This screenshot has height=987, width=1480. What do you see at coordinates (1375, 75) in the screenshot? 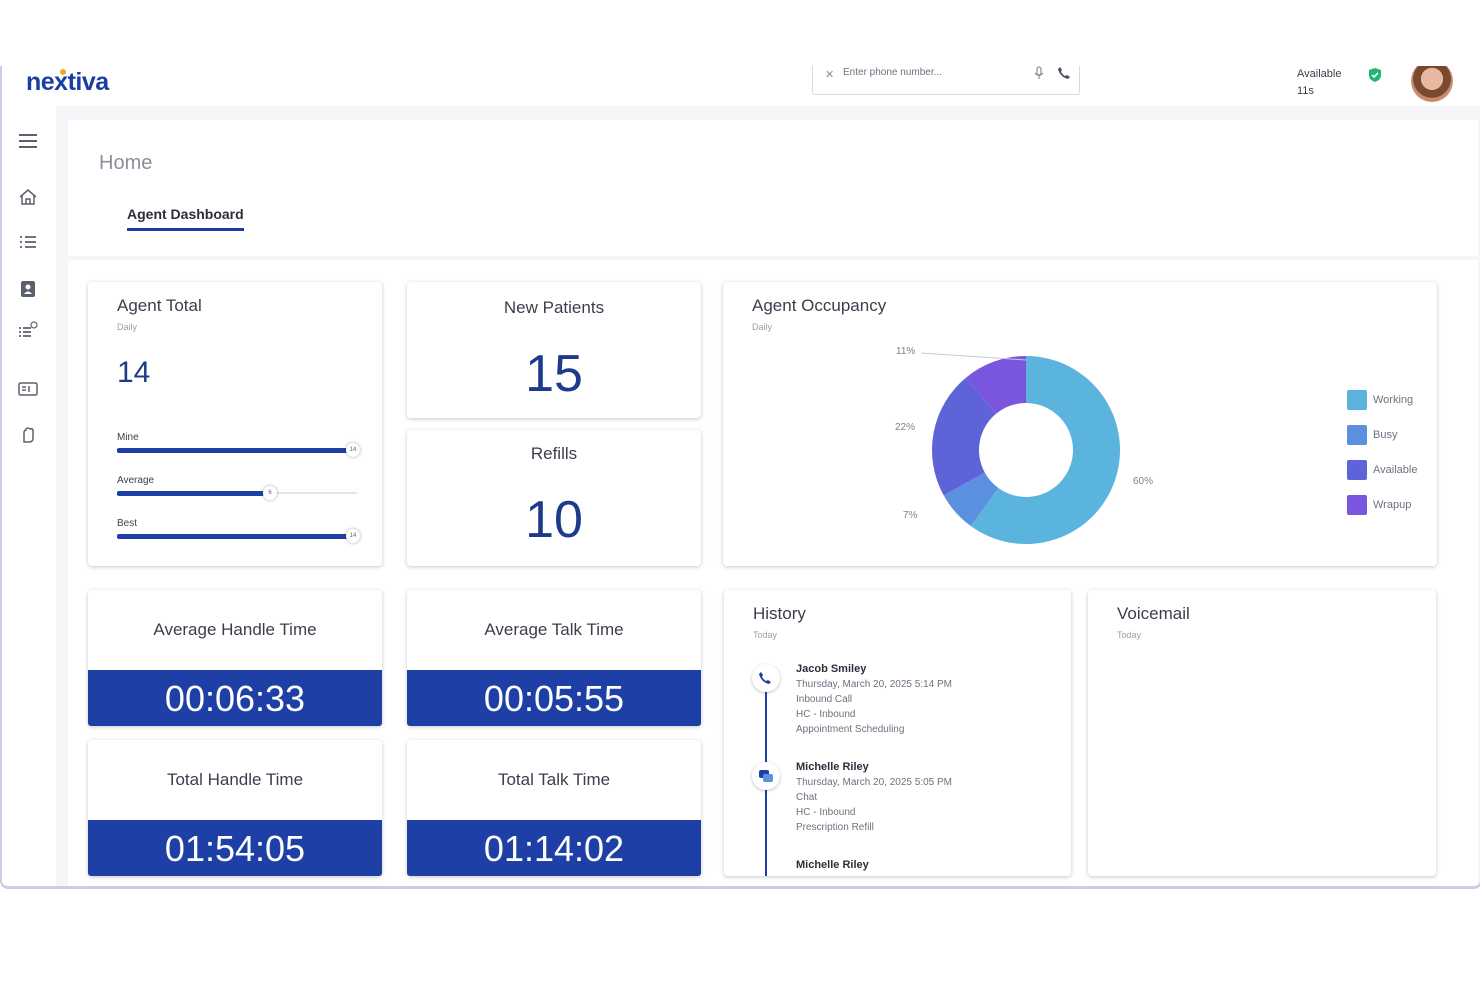
I see `available-check-icon` at bounding box center [1375, 75].